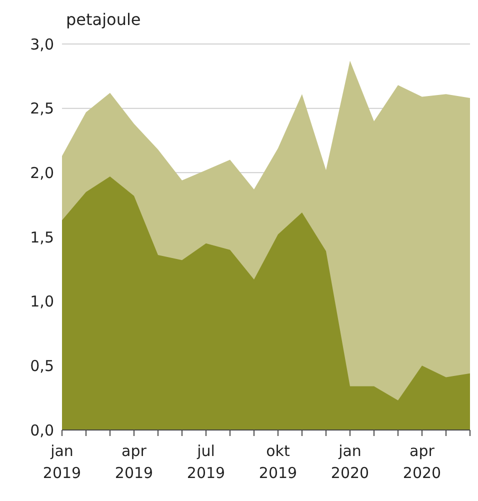  Describe the element at coordinates (422, 462) in the screenshot. I see `x-tick-label: apr 2020` at that location.